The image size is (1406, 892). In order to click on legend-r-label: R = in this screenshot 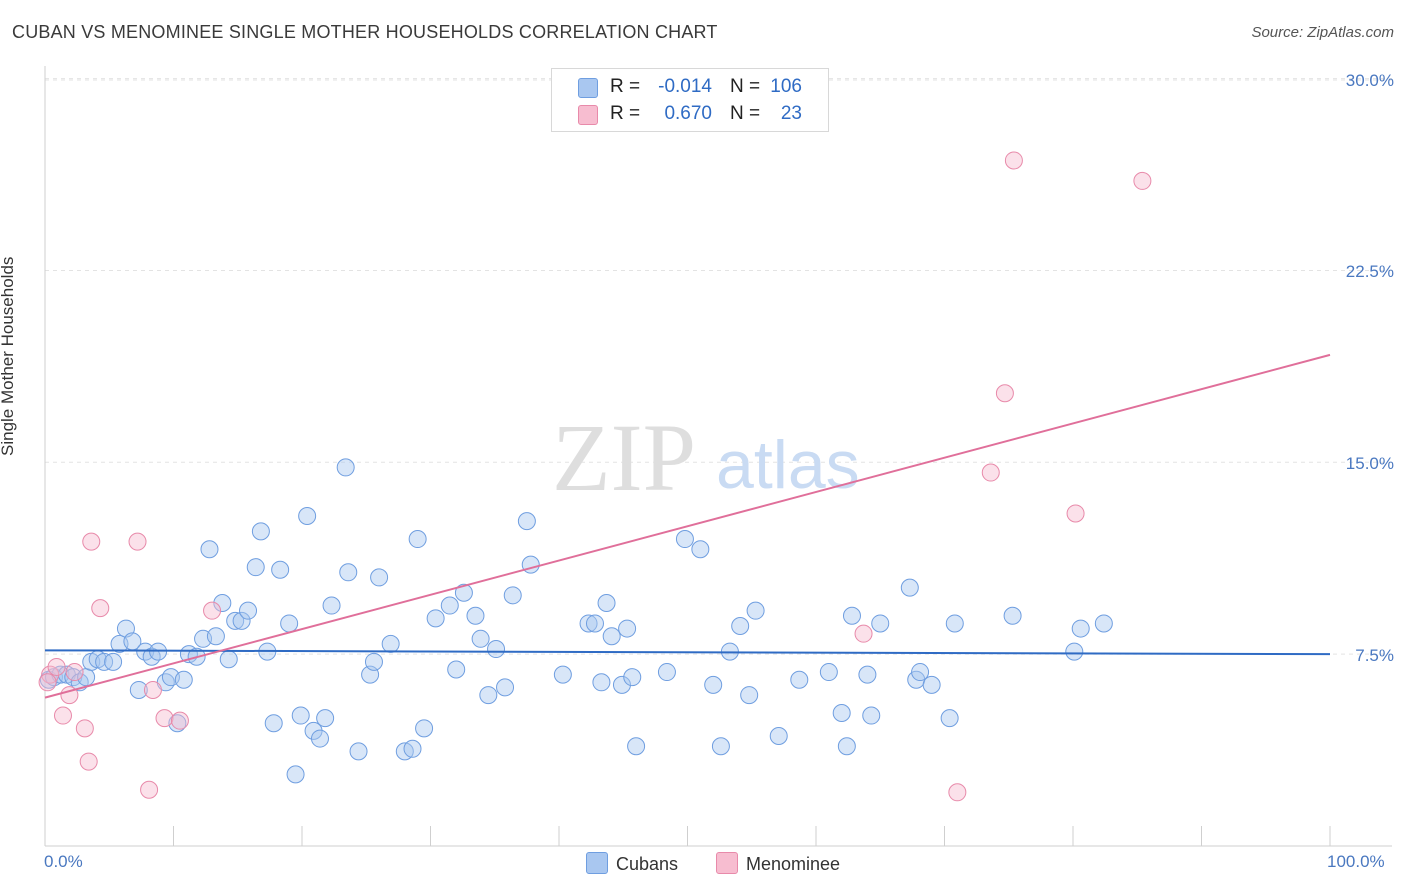, I will do `click(625, 86)`.